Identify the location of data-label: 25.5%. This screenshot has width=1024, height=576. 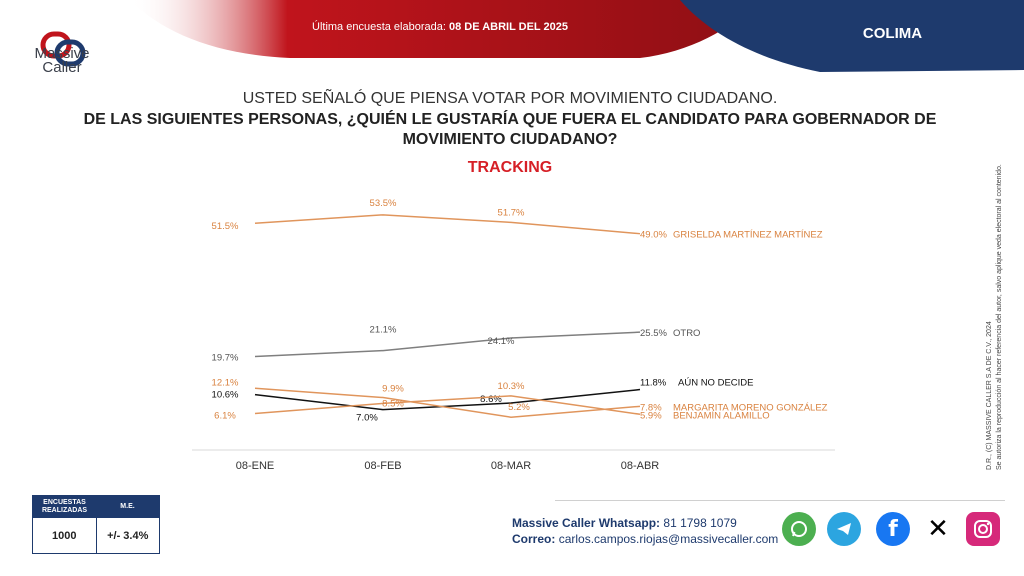
(653, 333).